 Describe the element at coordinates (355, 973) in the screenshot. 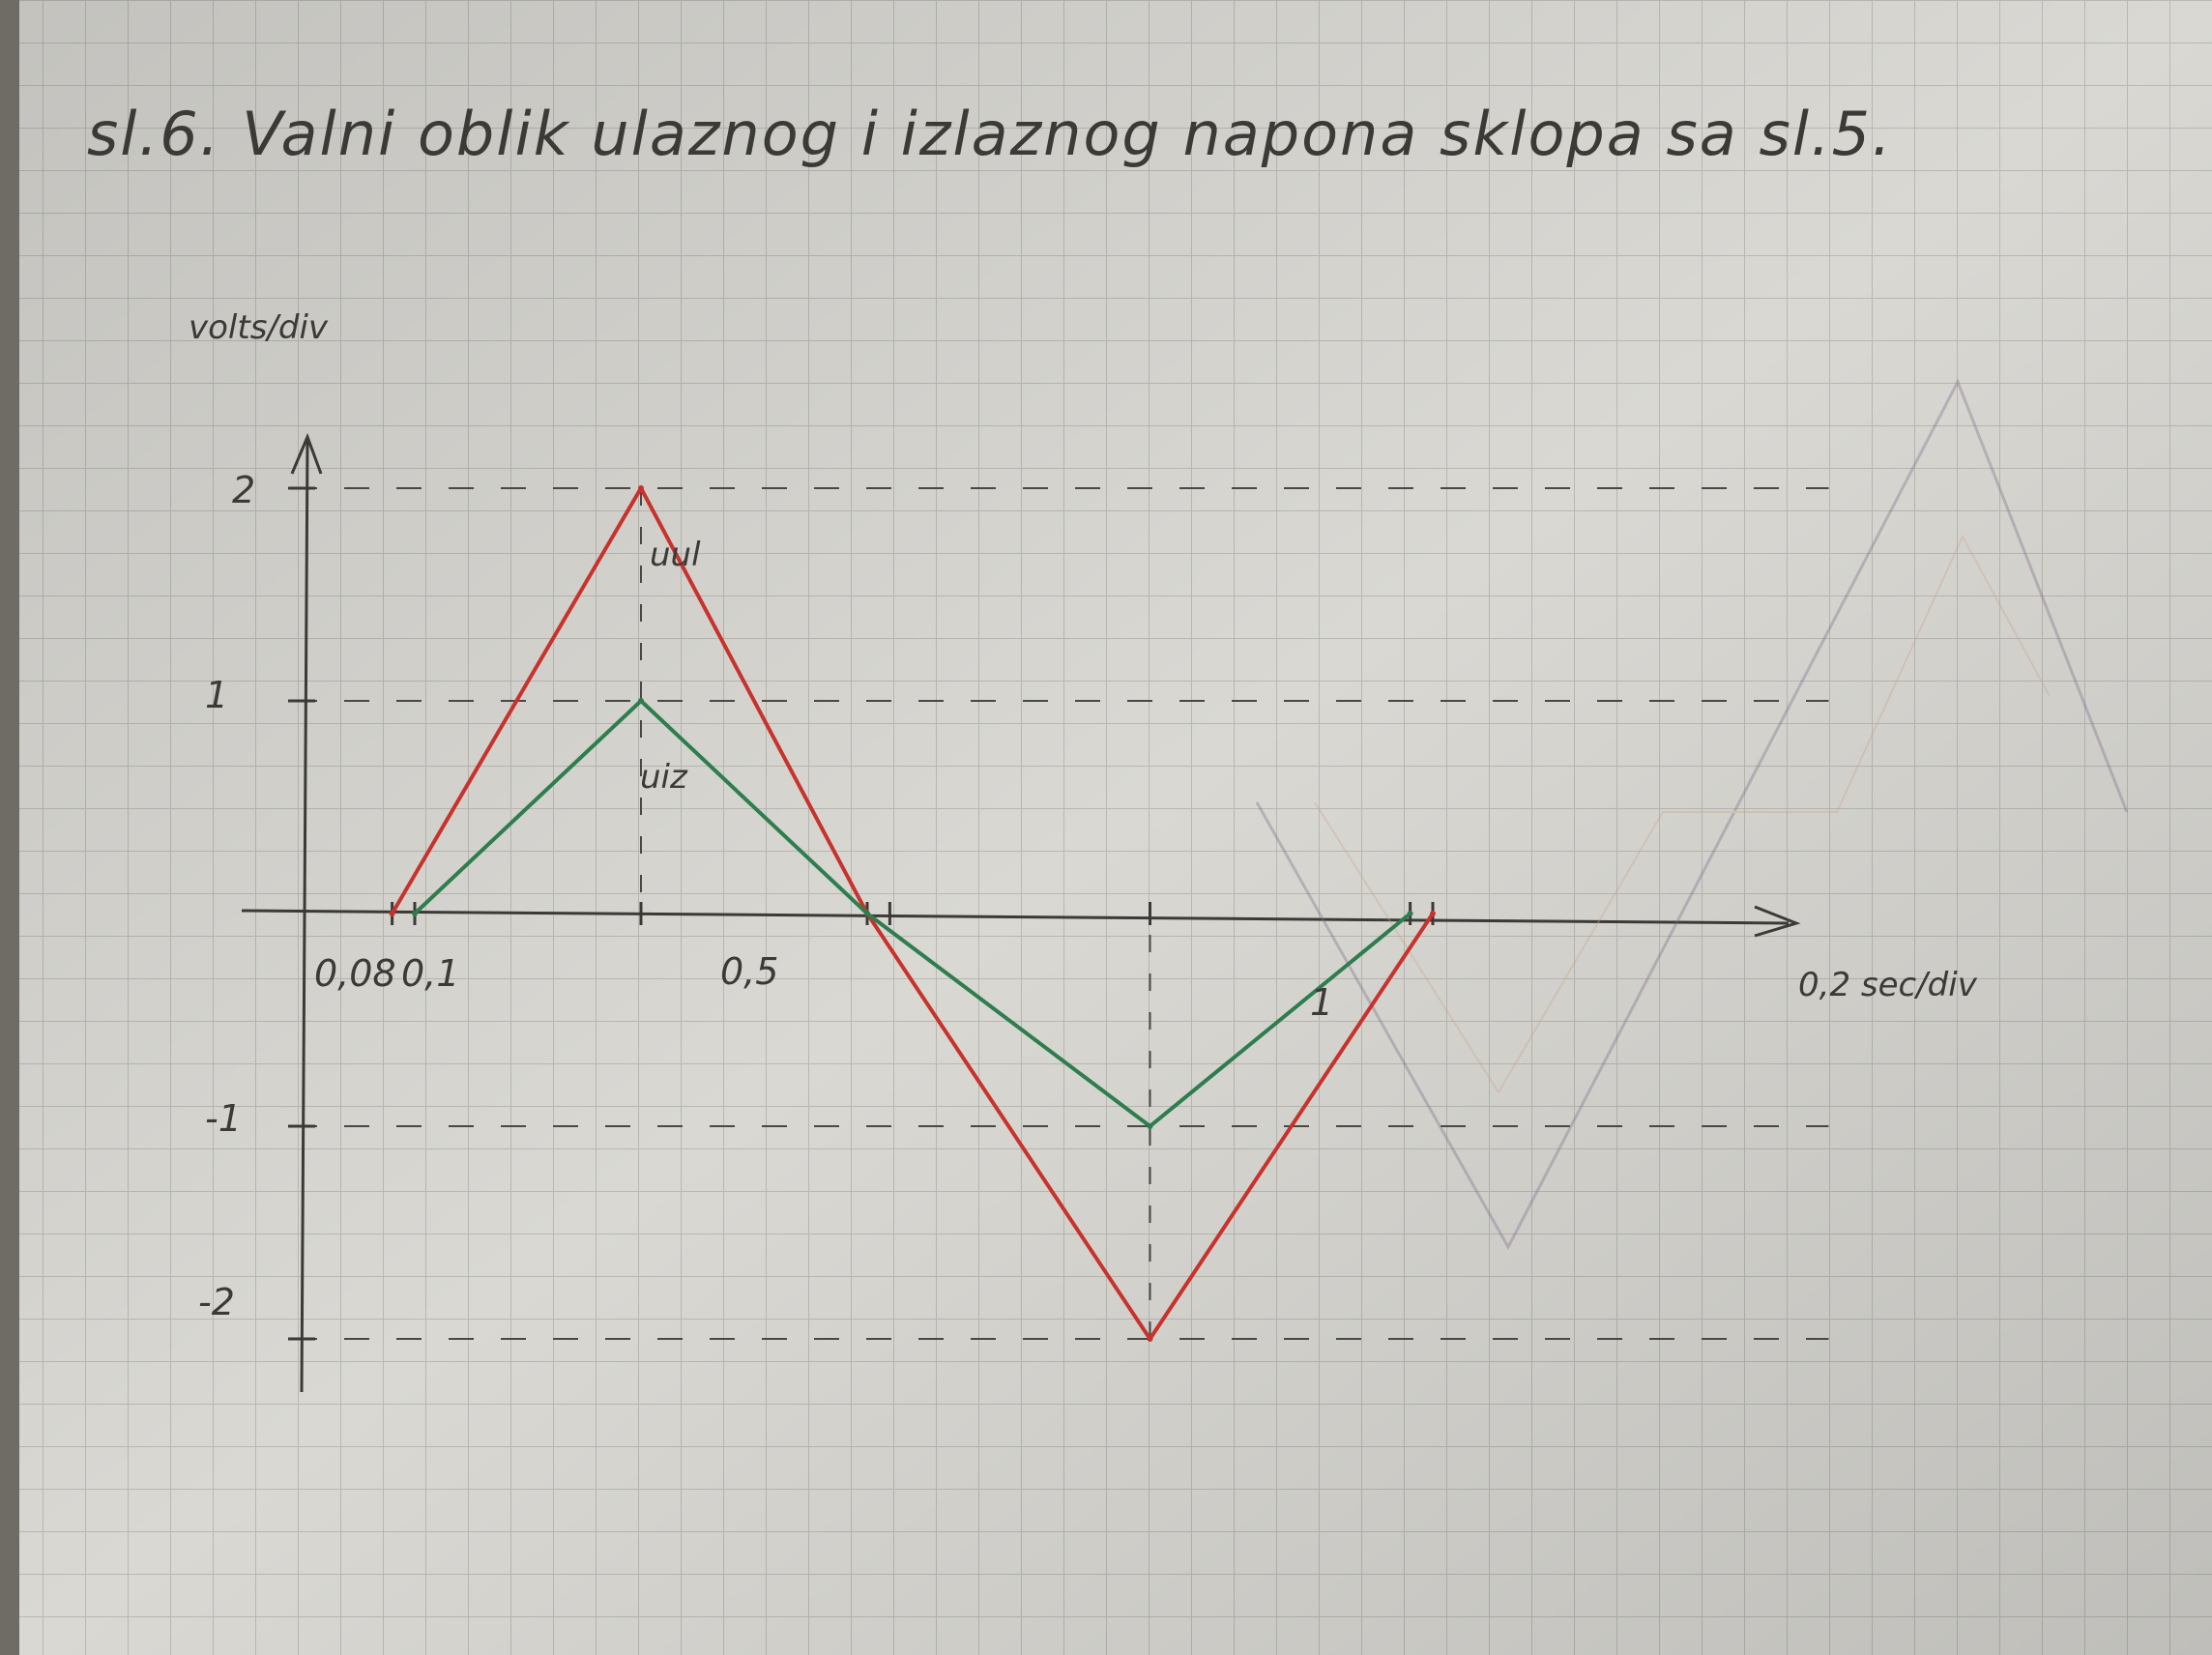

I see `x-tick-label-0: 0,08` at that location.